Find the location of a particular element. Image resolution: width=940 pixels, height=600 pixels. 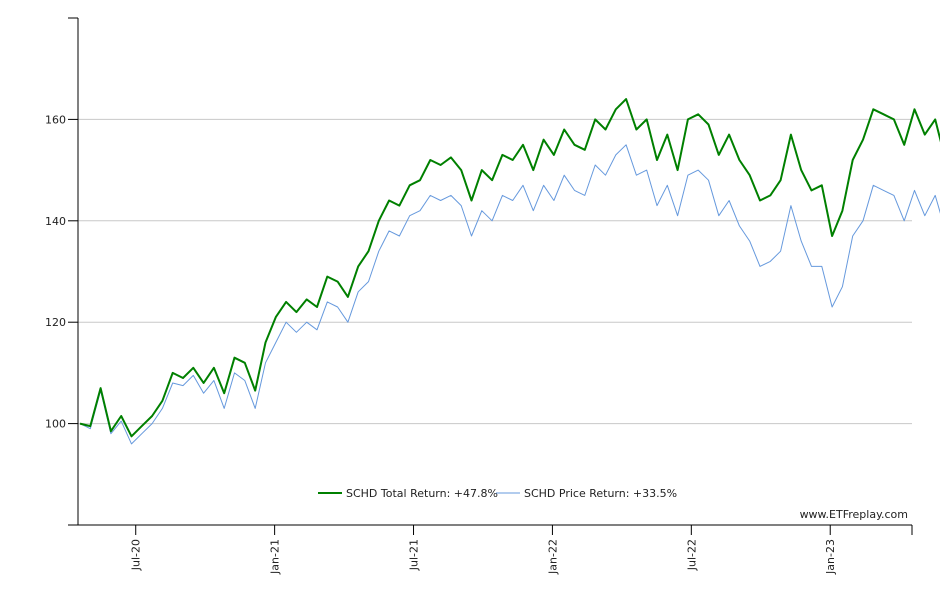

x-tick-label: Jan-21 is located at coordinates (275, 557).